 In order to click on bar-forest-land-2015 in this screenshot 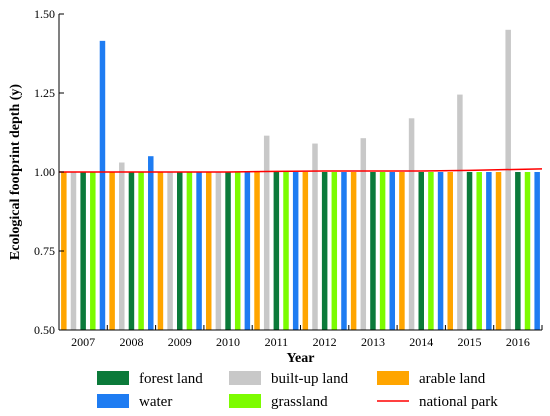, I will do `click(469, 251)`.